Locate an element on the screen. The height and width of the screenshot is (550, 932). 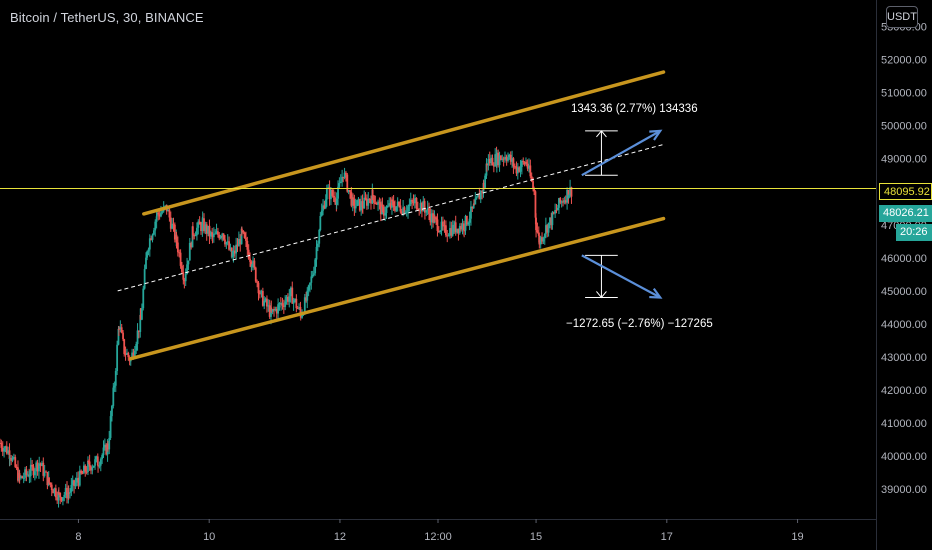
measure-down-box is located at coordinates (601, 276).